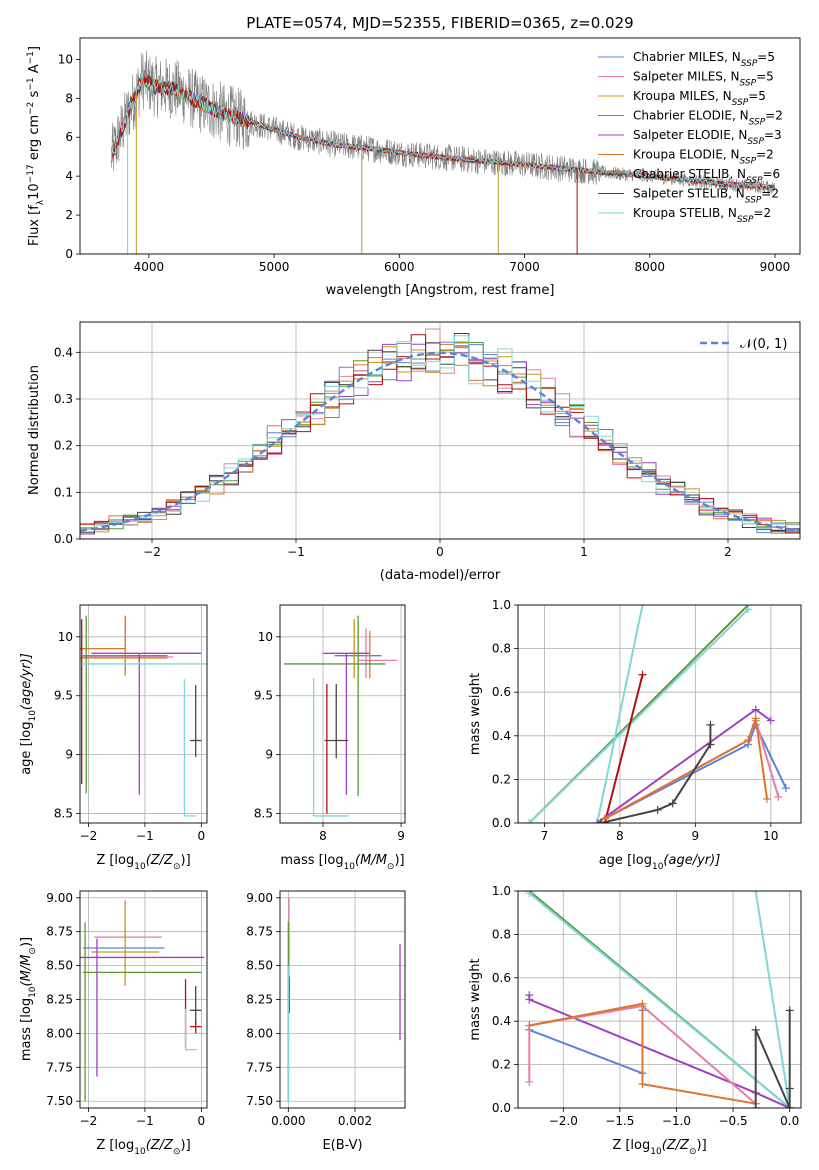 The image size is (819, 1170). What do you see at coordinates (69, 137) in the screenshot?
I see `spectrum-ytick-label: 6` at bounding box center [69, 137].